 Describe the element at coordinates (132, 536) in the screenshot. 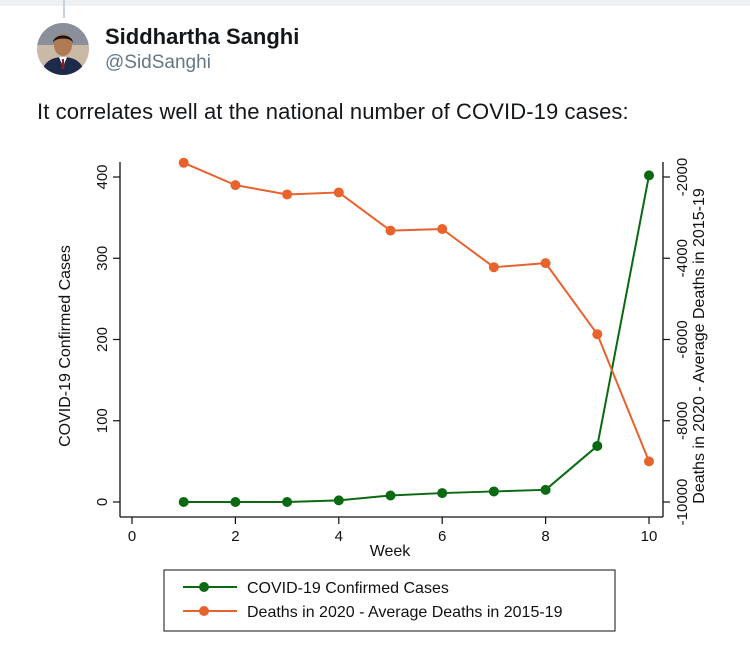

I see `x-tick-label: 0` at that location.